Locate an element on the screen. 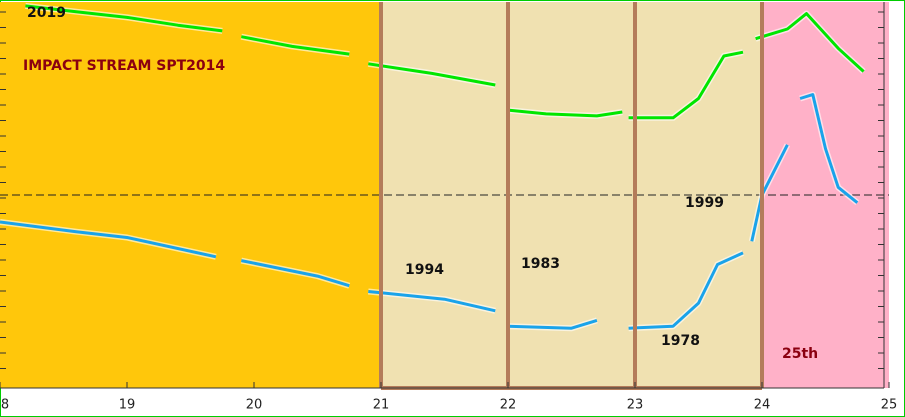 This screenshot has width=905, height=417. annotation: 1983 is located at coordinates (540, 264).